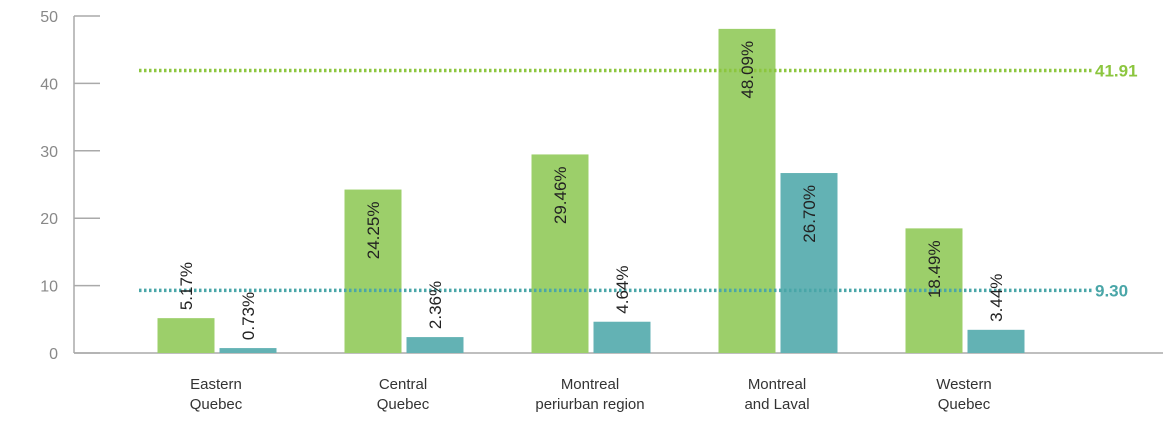 The image size is (1166, 426). Describe the element at coordinates (49, 219) in the screenshot. I see `y-tick-label: 20` at that location.